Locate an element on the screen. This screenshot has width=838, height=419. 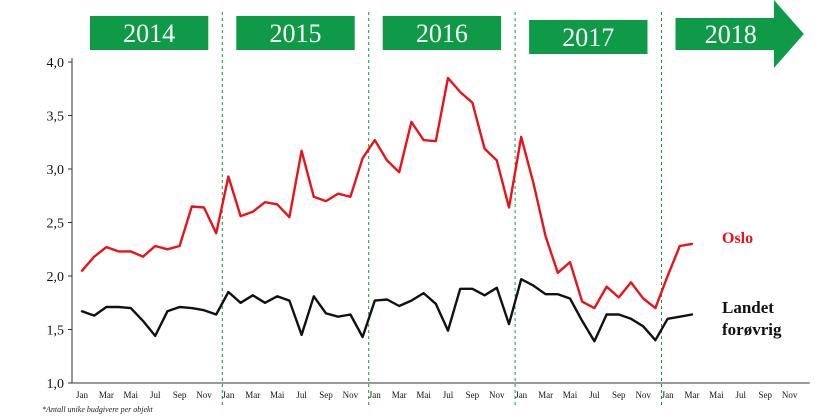
y-tick-label: 2,0 is located at coordinates (56, 277).